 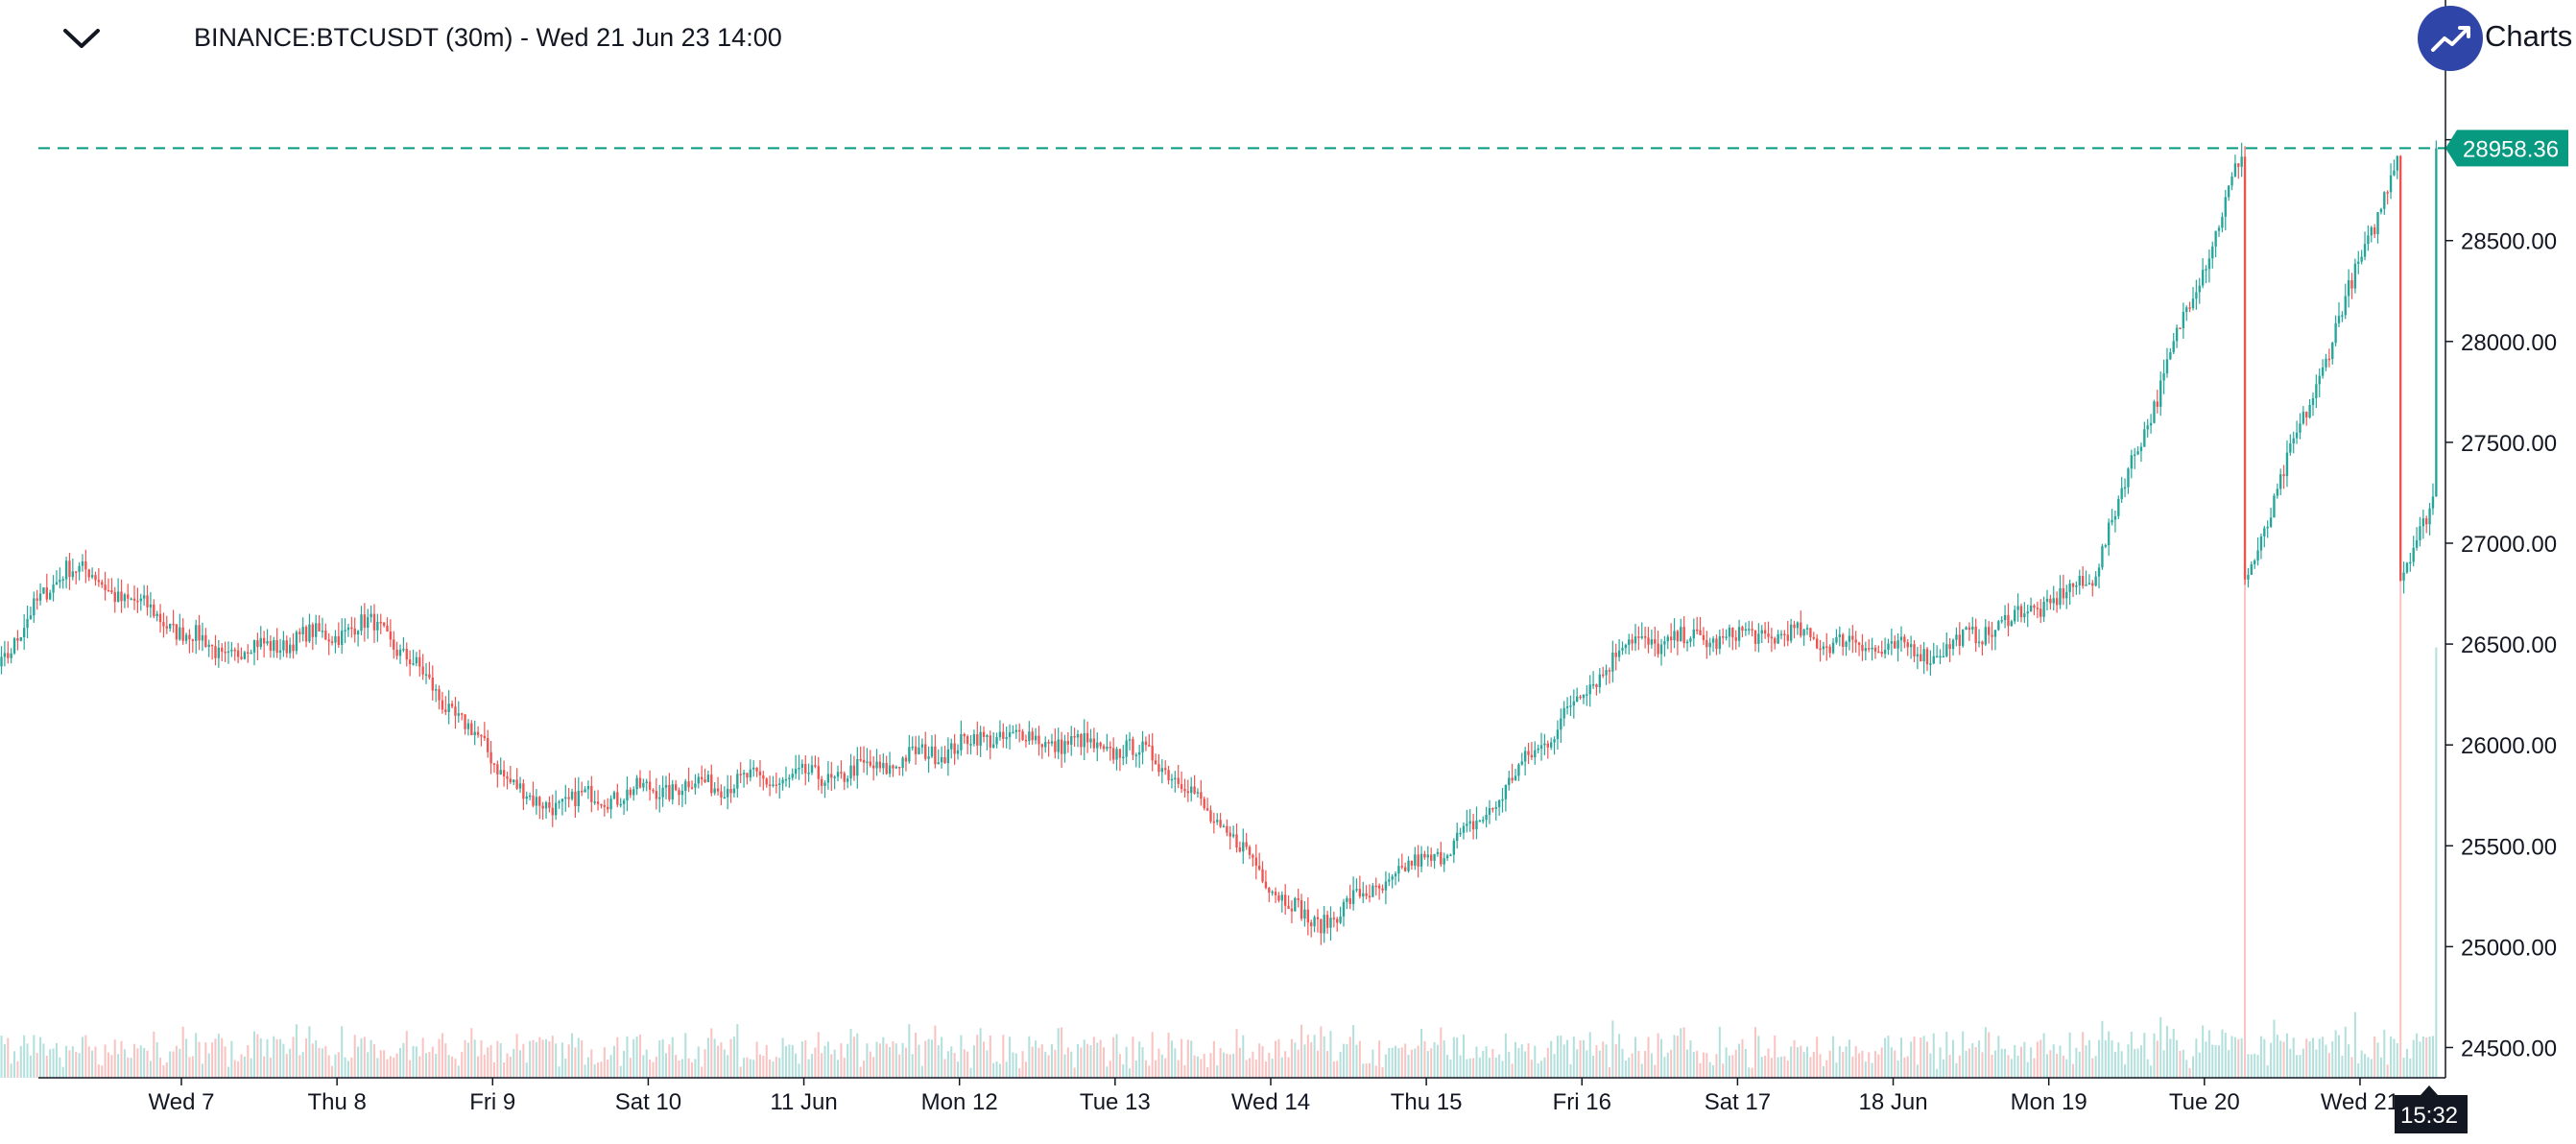 What do you see at coordinates (2450, 38) in the screenshot?
I see `brand-logo-button` at bounding box center [2450, 38].